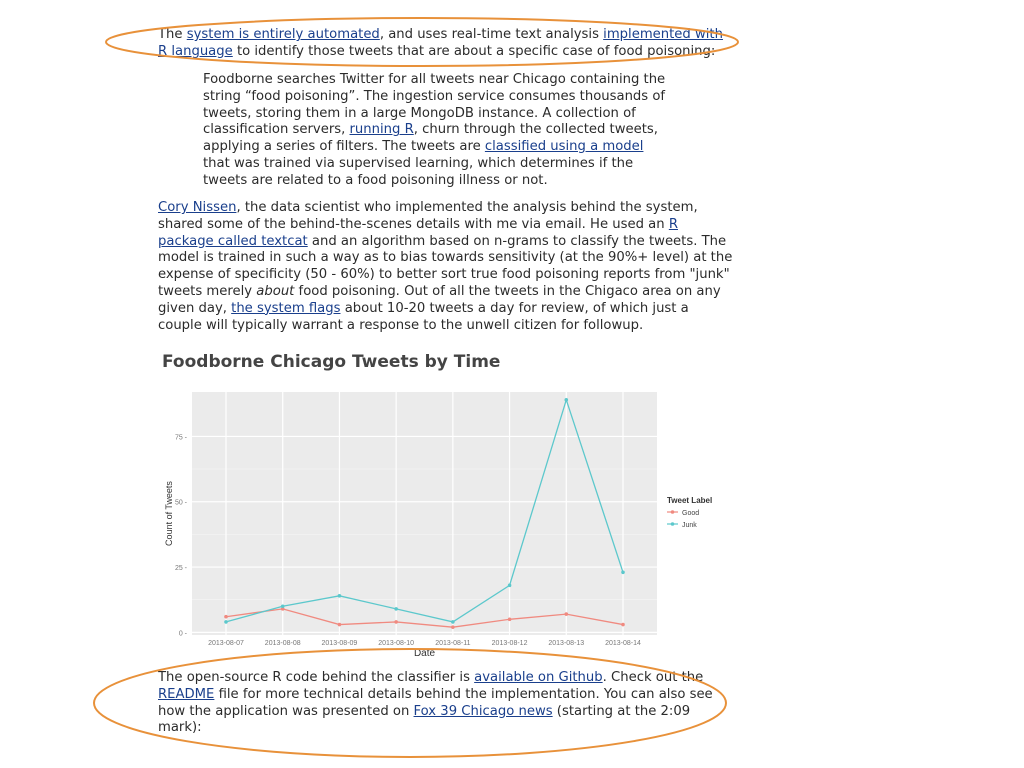 Image resolution: width=1024 pixels, height=768 pixels. I want to click on y-axis: 0 - 25 - 50 - 75 -, so click(181, 535).